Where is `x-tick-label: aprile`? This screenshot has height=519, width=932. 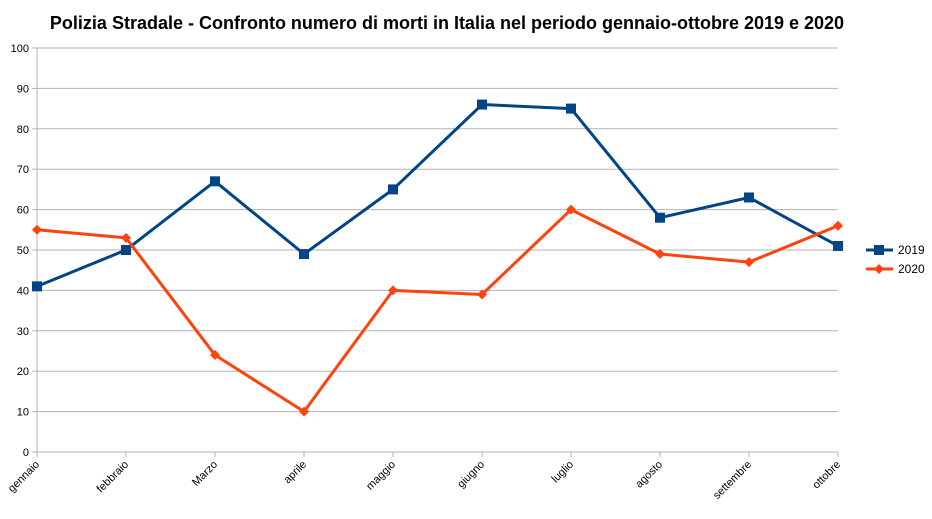 x-tick-label: aprile is located at coordinates (296, 473).